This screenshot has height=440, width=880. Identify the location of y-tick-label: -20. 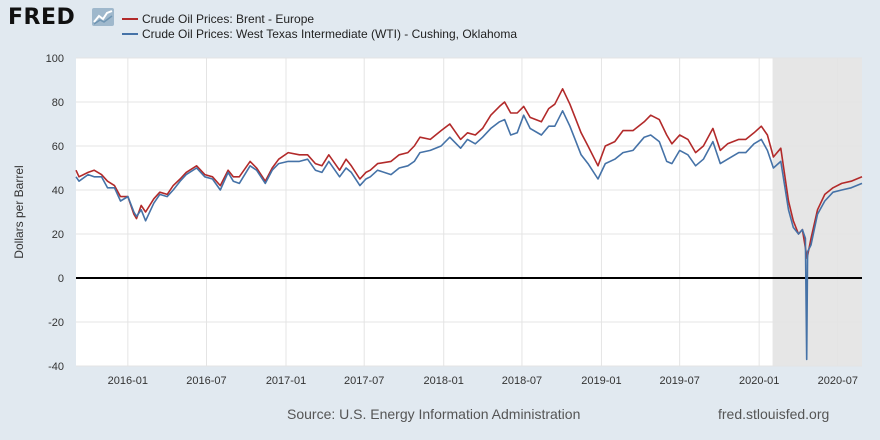
(56, 323).